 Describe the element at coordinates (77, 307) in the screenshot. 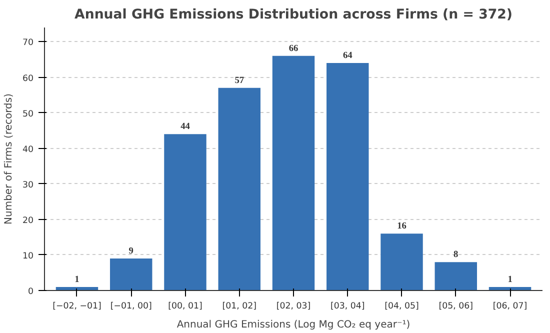

I see `x-tick-label: [−02, −01]` at that location.